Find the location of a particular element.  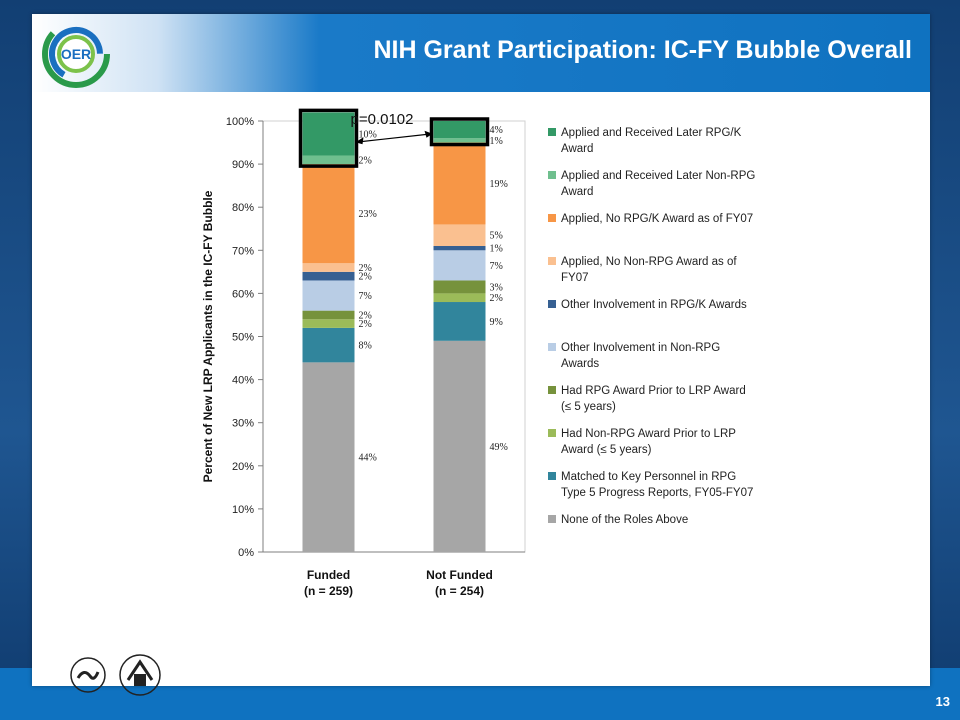

category-label: Not Funded is located at coordinates (459, 575).